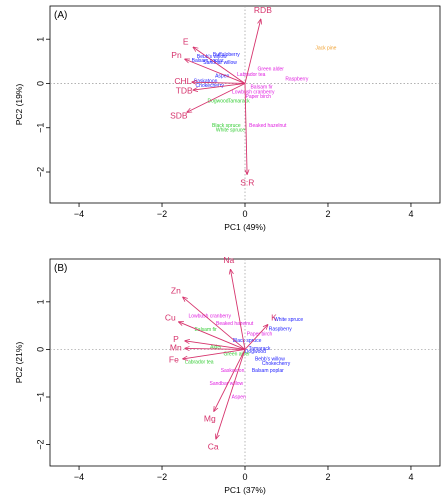  Describe the element at coordinates (60, 268) in the screenshot. I see `panel-label: (B)` at that location.